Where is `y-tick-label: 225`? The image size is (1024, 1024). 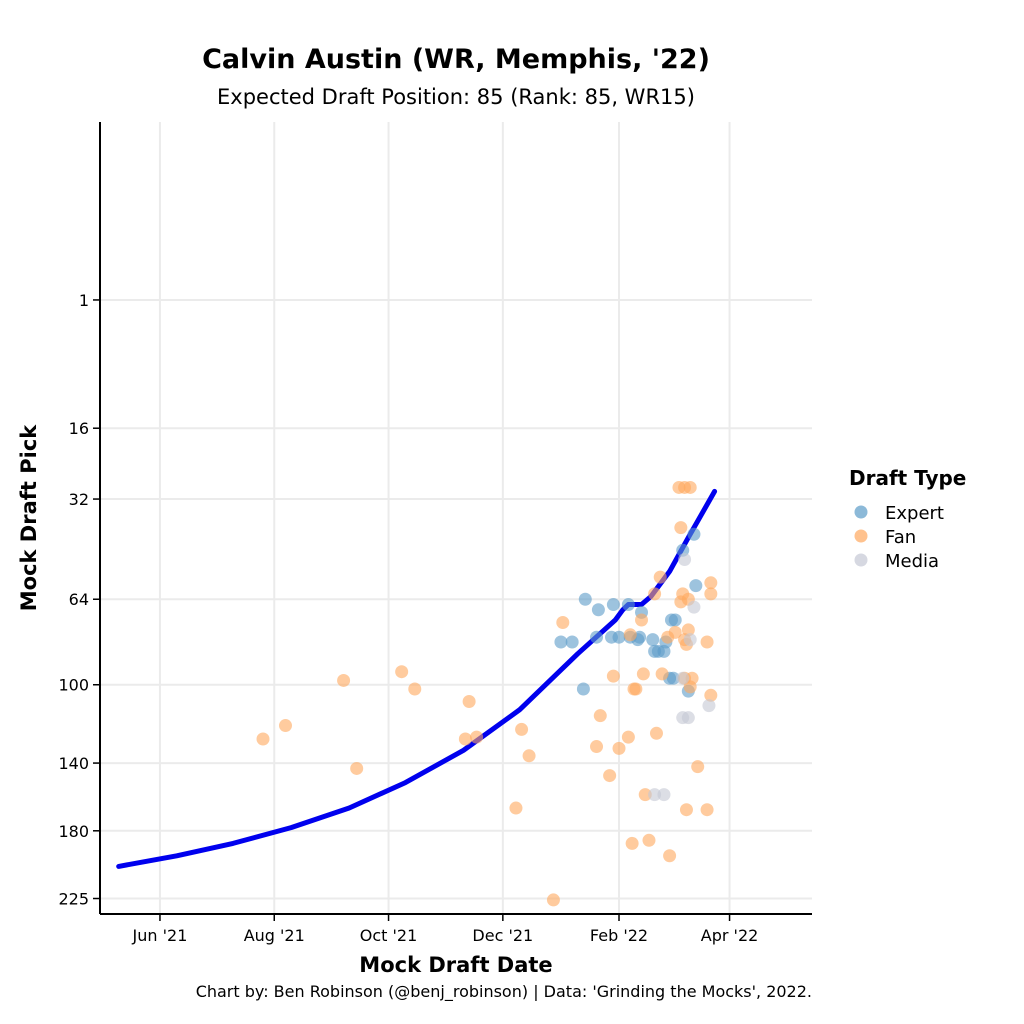
y-tick-label: 225 is located at coordinates (73, 899).